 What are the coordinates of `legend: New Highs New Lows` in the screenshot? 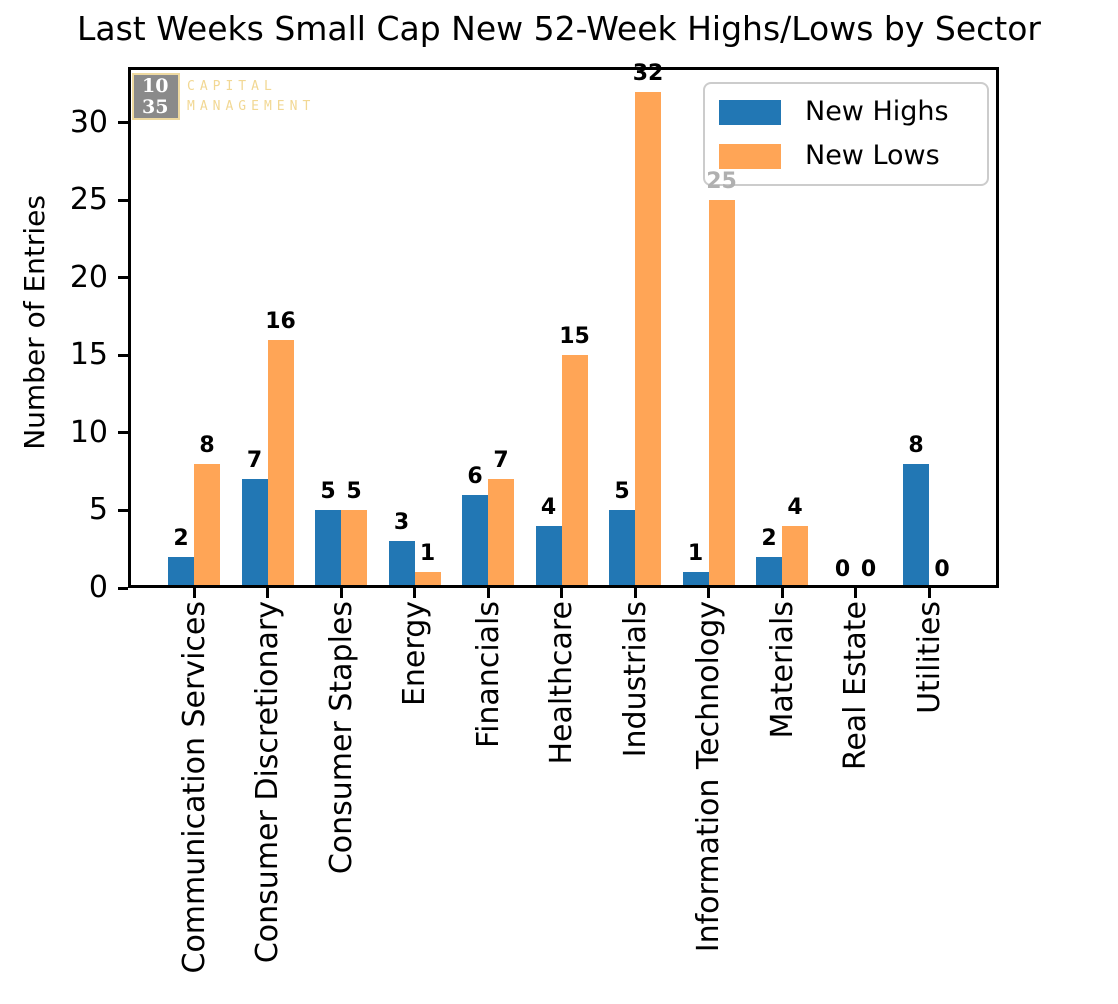 It's located at (846, 134).